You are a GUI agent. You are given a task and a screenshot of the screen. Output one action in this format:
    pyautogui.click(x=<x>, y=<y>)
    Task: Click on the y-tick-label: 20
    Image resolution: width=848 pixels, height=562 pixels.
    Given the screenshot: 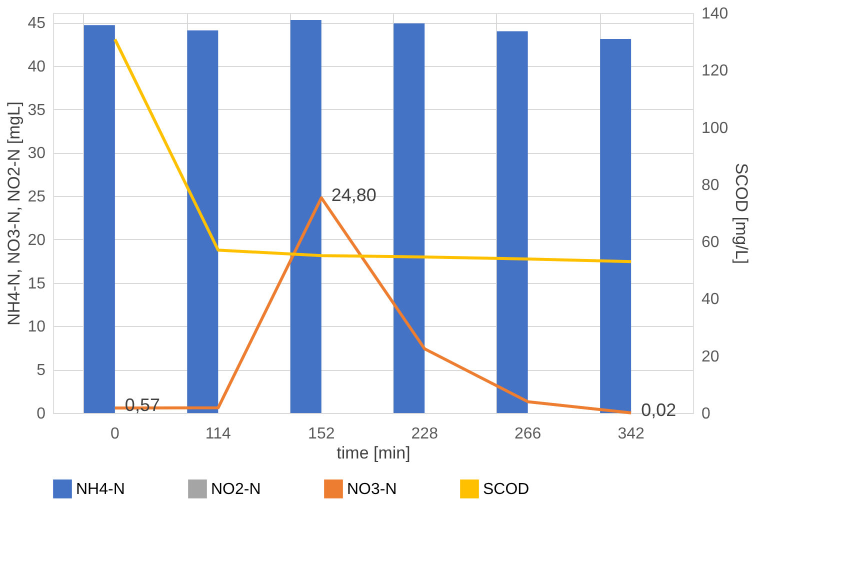 What is the action you would take?
    pyautogui.click(x=37, y=240)
    